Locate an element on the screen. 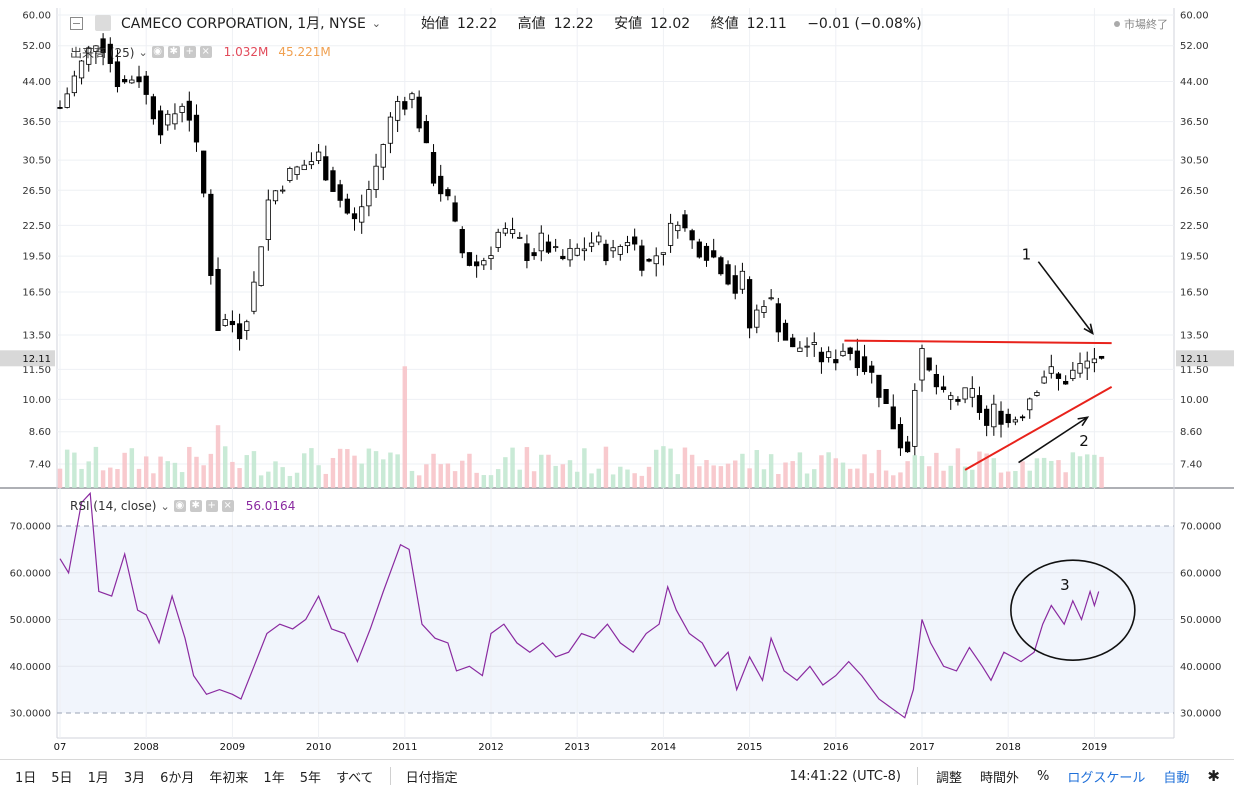  extended-hours-button: 時間外 is located at coordinates (1000, 778).